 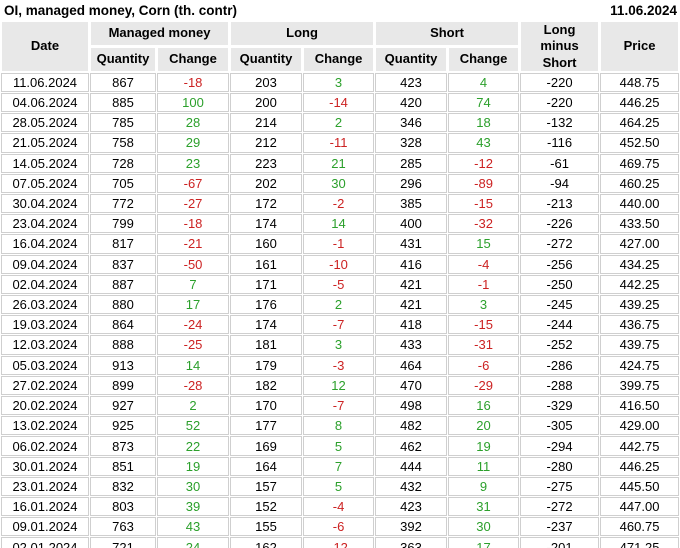 What do you see at coordinates (123, 542) in the screenshot?
I see `cell-mm-quantity: 721` at bounding box center [123, 542].